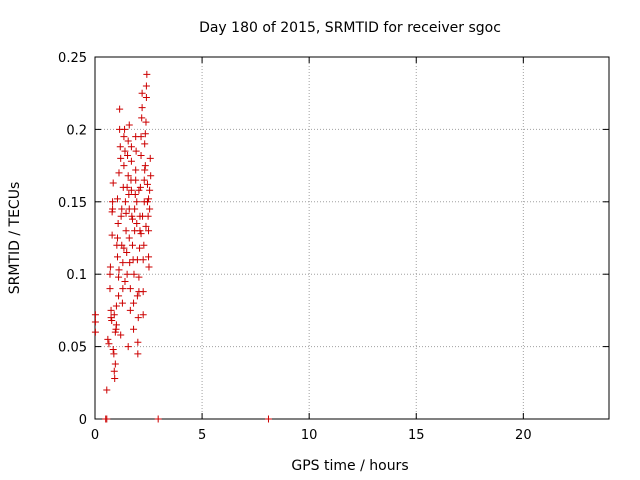 The width and height of the screenshot is (640, 480). Describe the element at coordinates (15, 238) in the screenshot. I see `y-axis-label: SRMTID / TECUs` at that location.